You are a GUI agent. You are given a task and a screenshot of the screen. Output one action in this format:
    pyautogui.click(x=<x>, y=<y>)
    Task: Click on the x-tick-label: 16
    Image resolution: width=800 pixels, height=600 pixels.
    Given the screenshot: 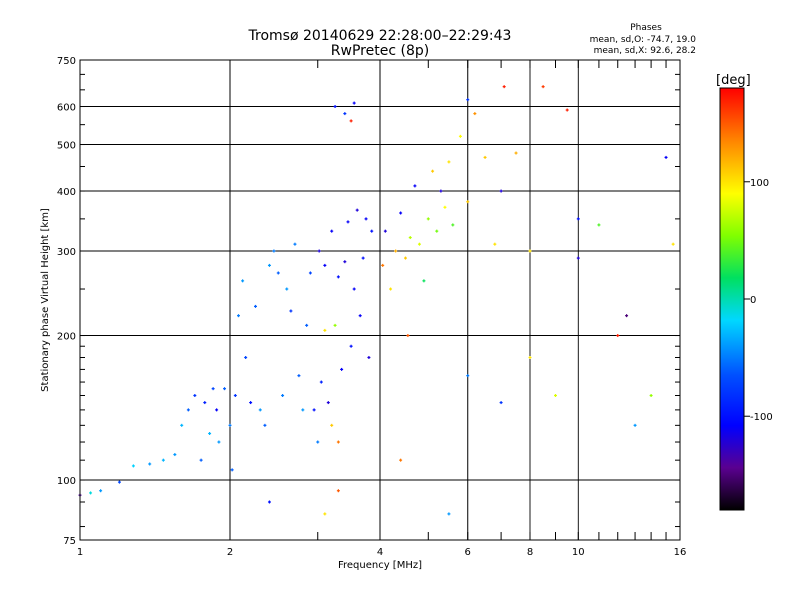 What is the action you would take?
    pyautogui.click(x=680, y=552)
    